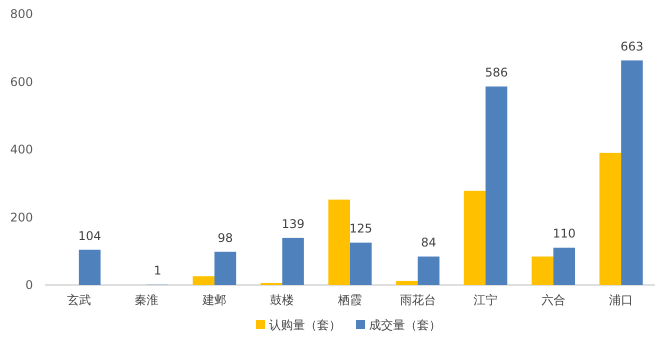 The width and height of the screenshot is (664, 350). What do you see at coordinates (282, 300) in the screenshot?
I see `x-tick-label: 鼓楼` at bounding box center [282, 300].